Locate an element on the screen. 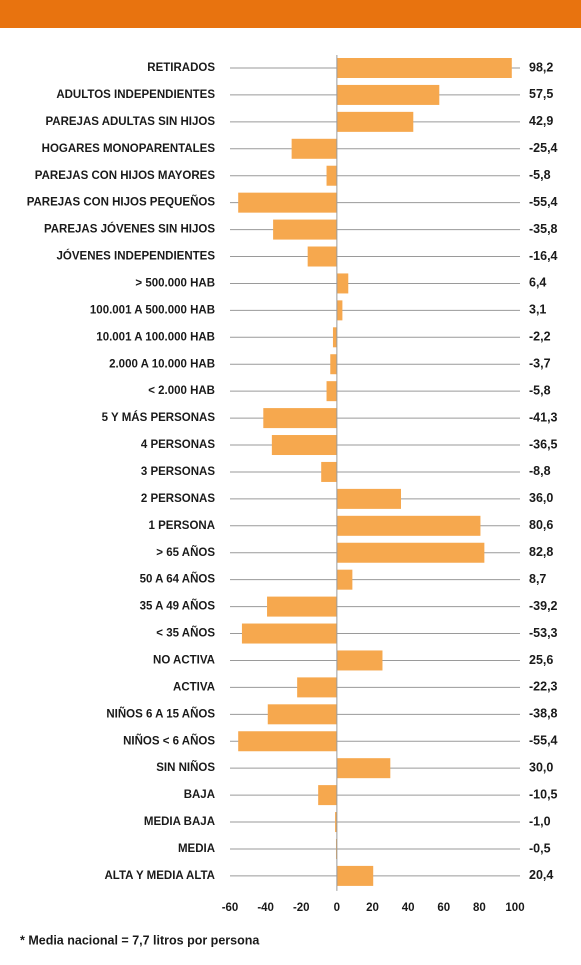 Image resolution: width=581 pixels, height=965 pixels. value-label: -36,5 is located at coordinates (543, 444).